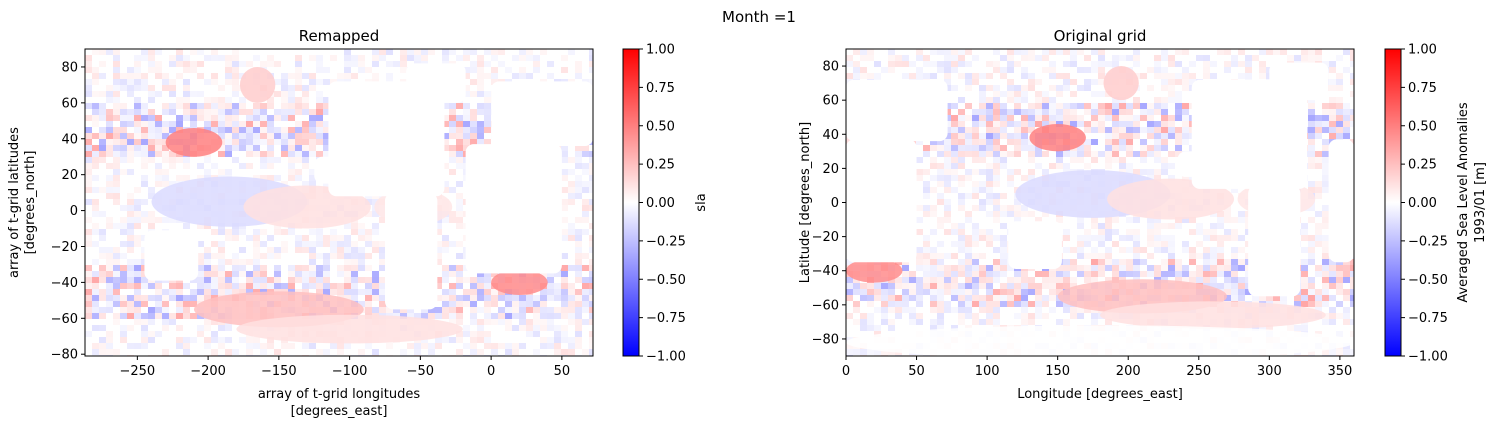  What do you see at coordinates (64, 355) in the screenshot?
I see `y-tick-label: −80` at bounding box center [64, 355].